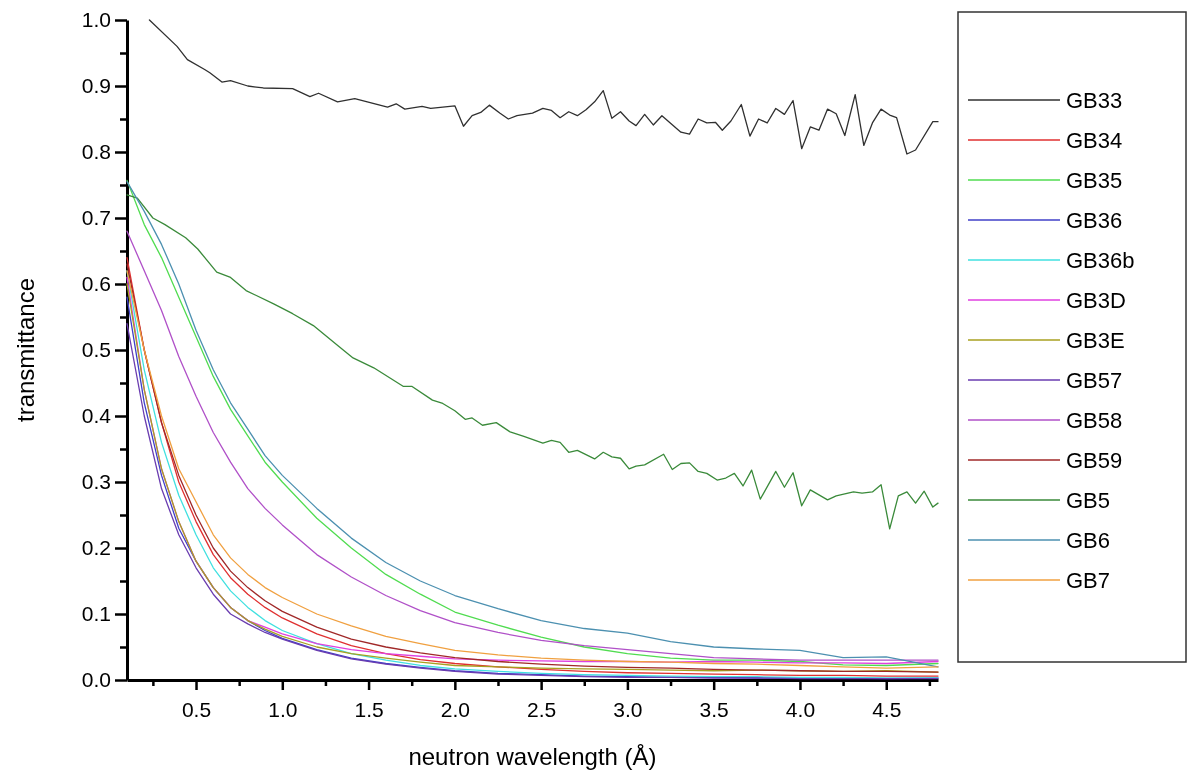 This screenshot has height=779, width=1191. Describe the element at coordinates (25, 350) in the screenshot. I see `y-axis-title: transmittance` at that location.